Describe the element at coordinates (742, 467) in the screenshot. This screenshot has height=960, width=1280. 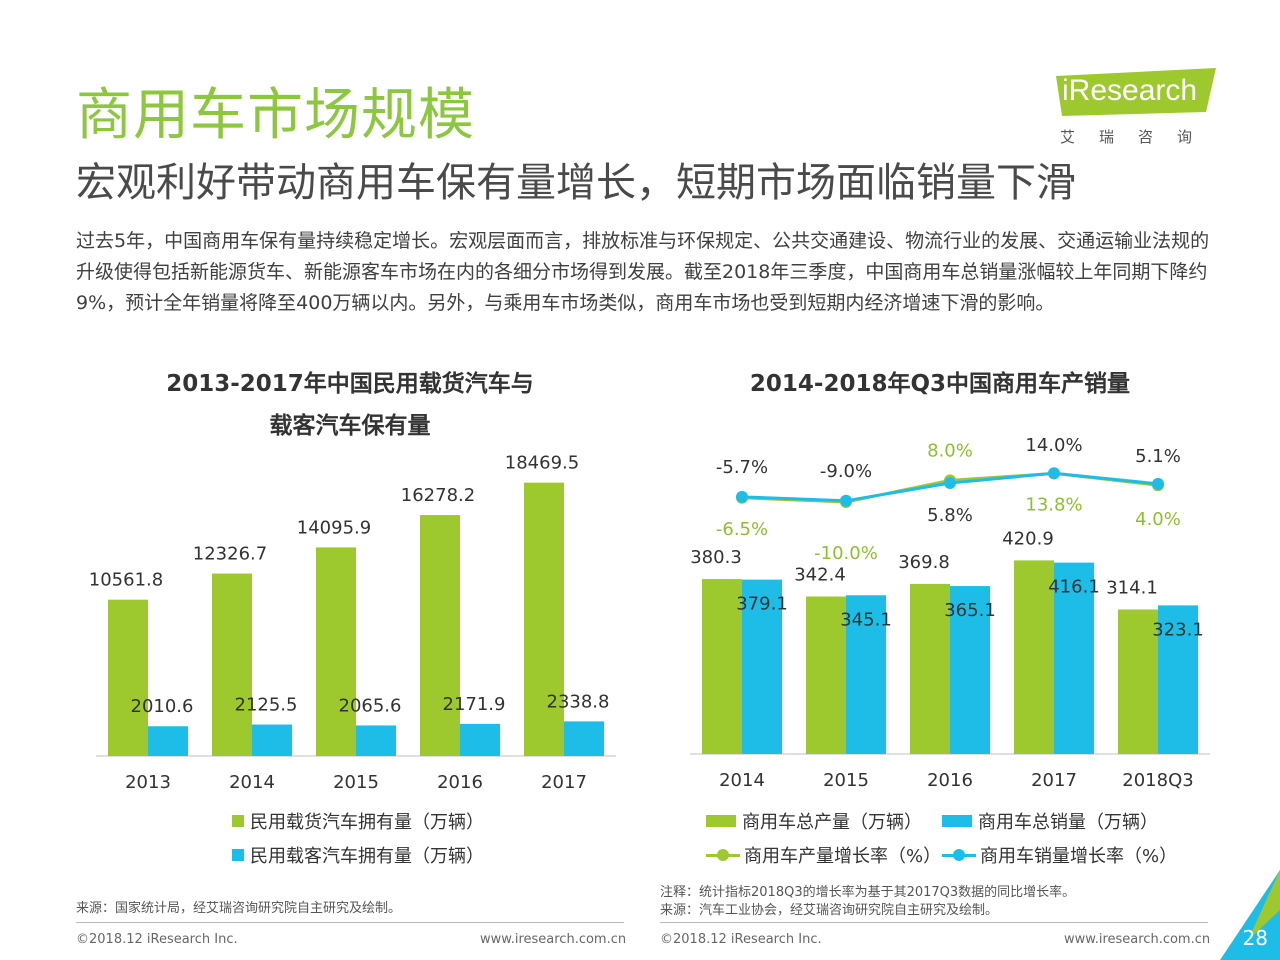
I see `sales-growth-label-2014: -5.7%` at that location.